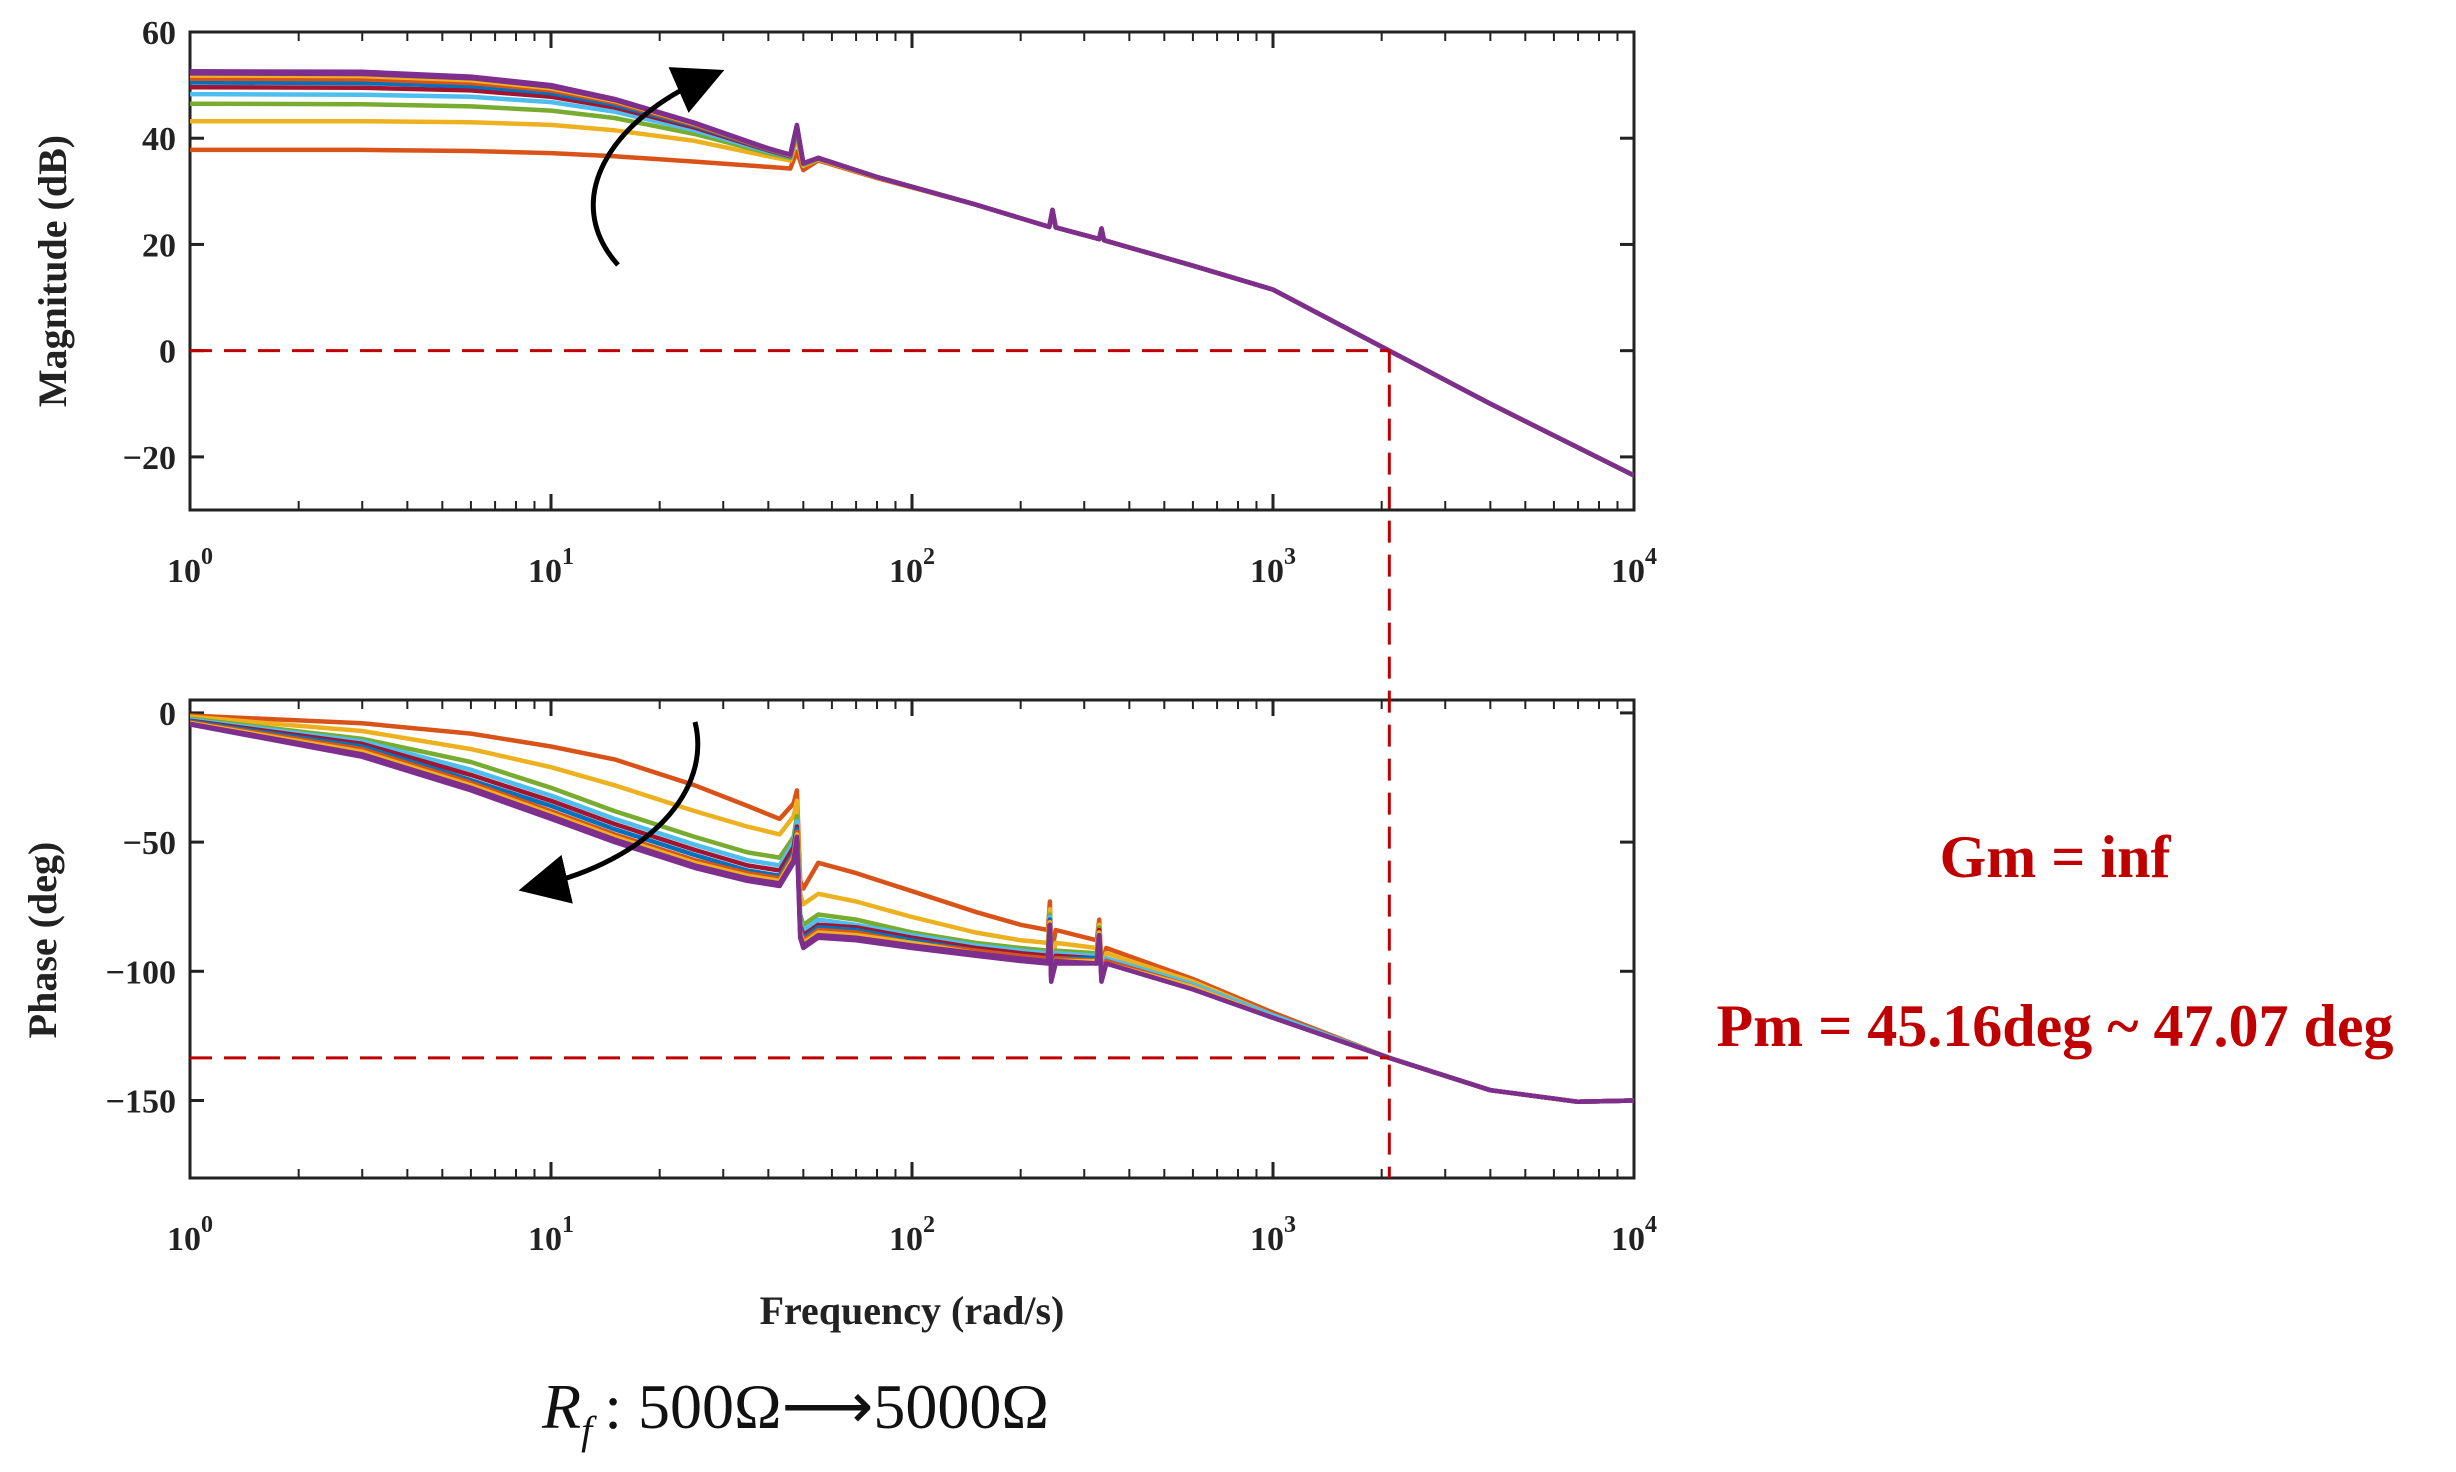  I want to click on ytick-label: 60, so click(159, 33).